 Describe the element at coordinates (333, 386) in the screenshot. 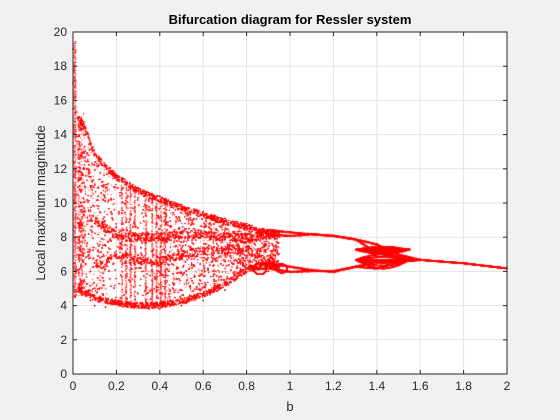

I see `x-tick-label: 1.2` at that location.